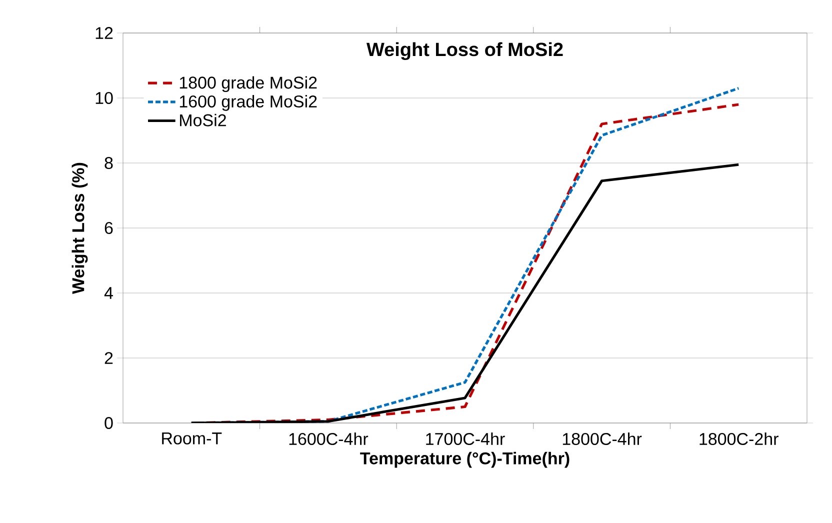 Image resolution: width=832 pixels, height=523 pixels. Describe the element at coordinates (108, 358) in the screenshot. I see `y-tick-label: 2` at that location.